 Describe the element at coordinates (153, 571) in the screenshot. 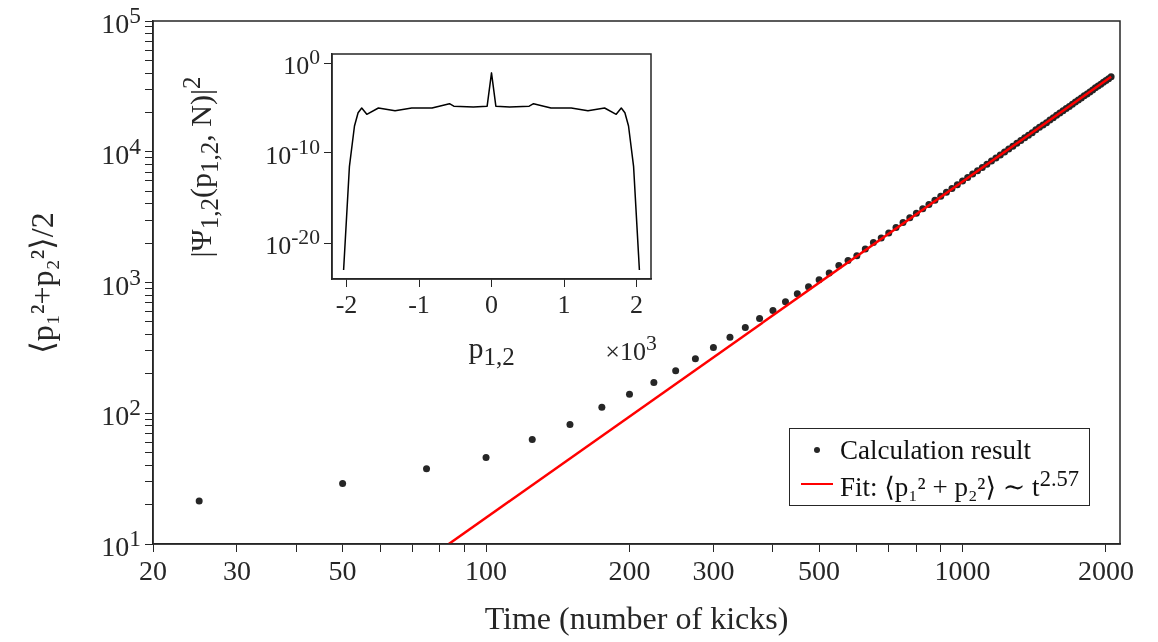

I see `x-tick-label: 20` at that location.